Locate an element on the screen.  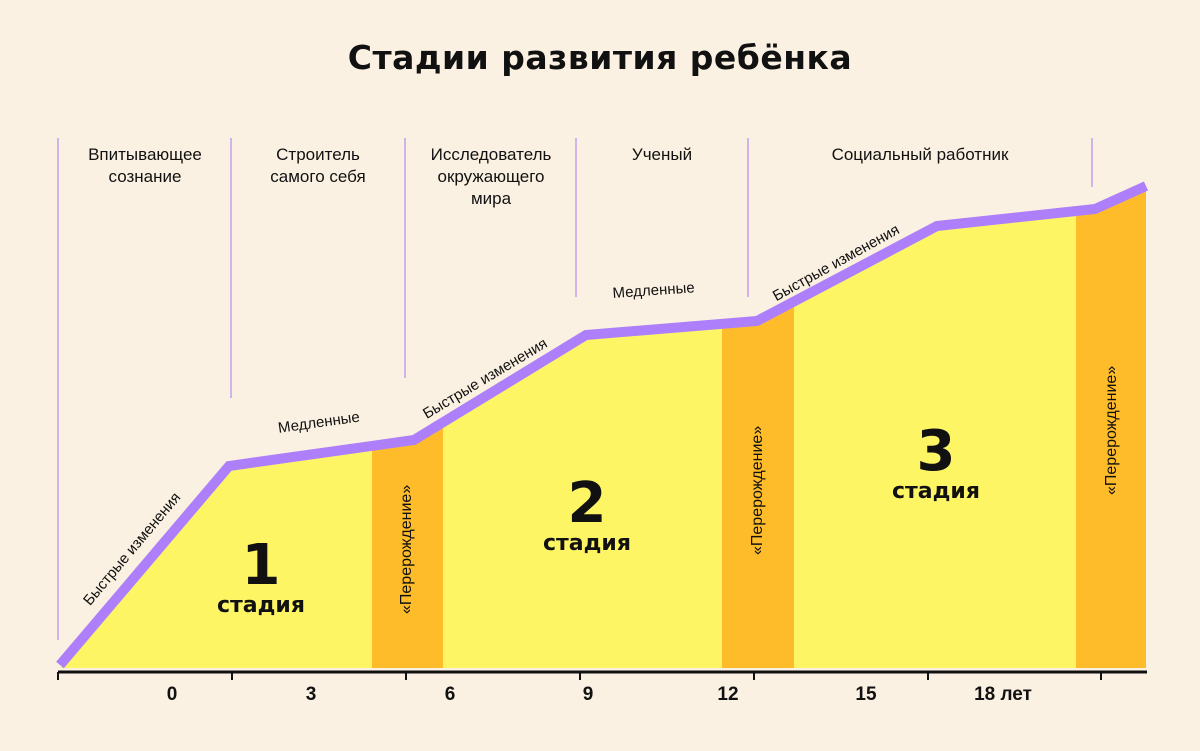
stage-1-label: 1 стадия is located at coordinates (261, 575).